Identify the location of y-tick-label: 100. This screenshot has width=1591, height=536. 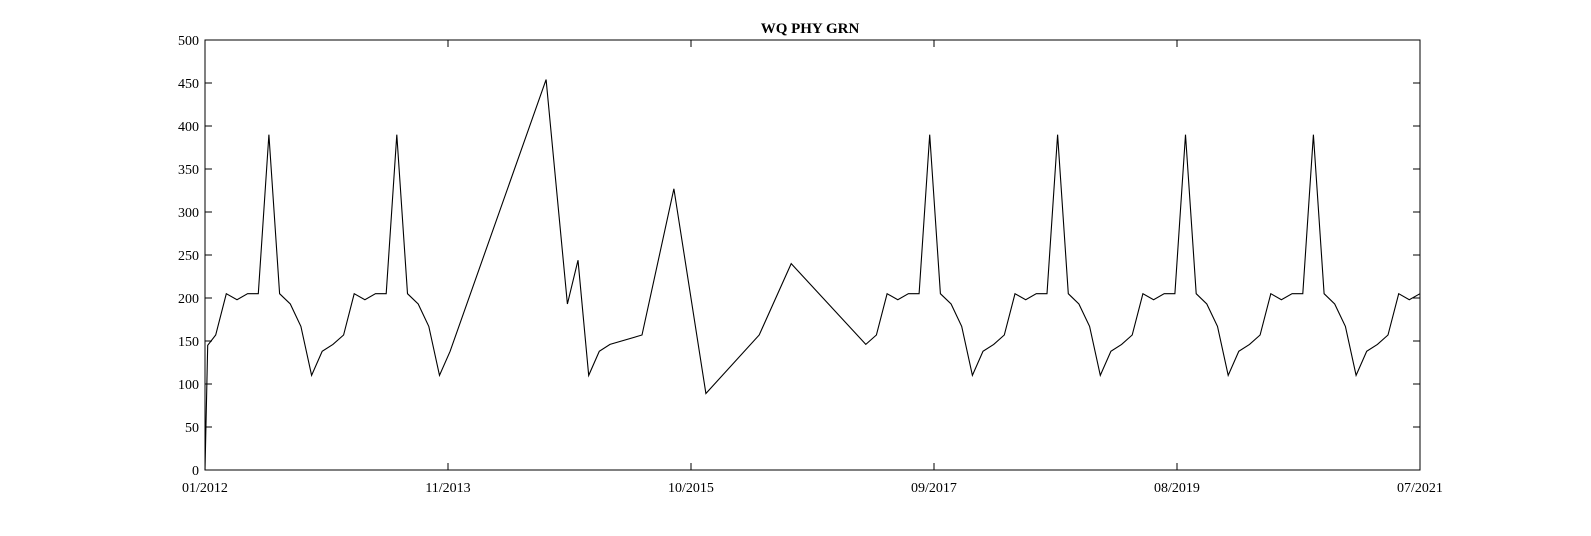
(188, 385).